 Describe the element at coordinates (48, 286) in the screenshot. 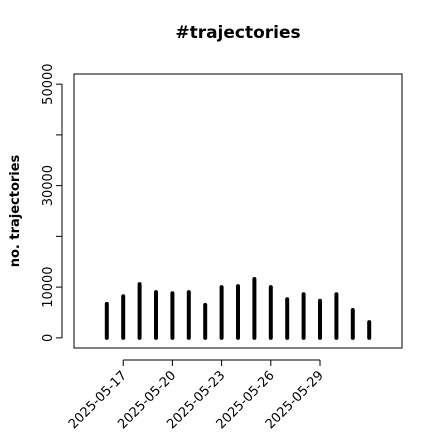

I see `y-tick-label: 10000` at that location.